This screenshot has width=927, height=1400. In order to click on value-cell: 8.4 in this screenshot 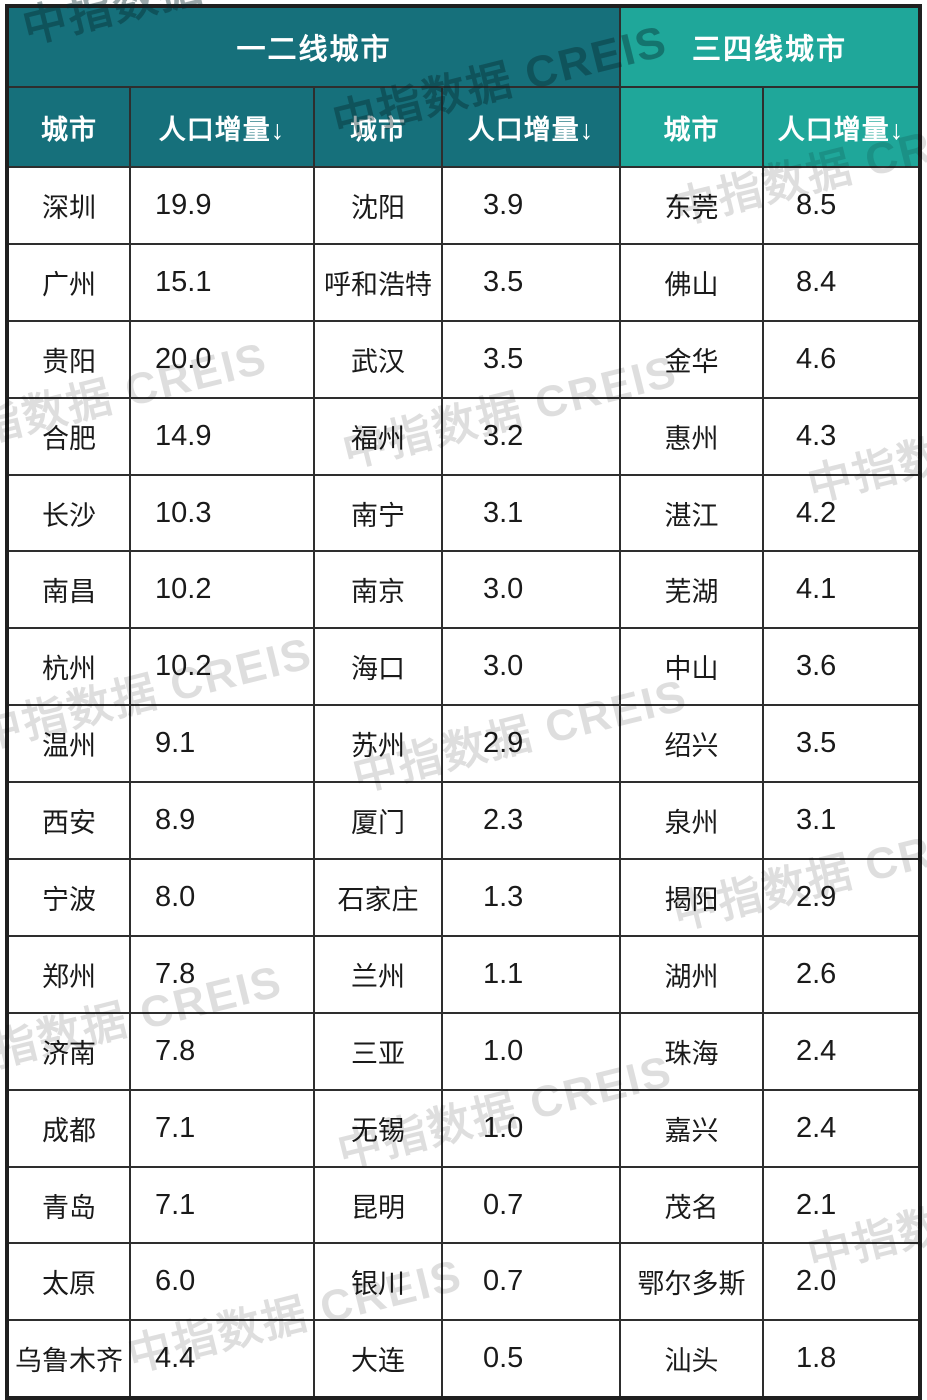, I will do `click(841, 282)`.